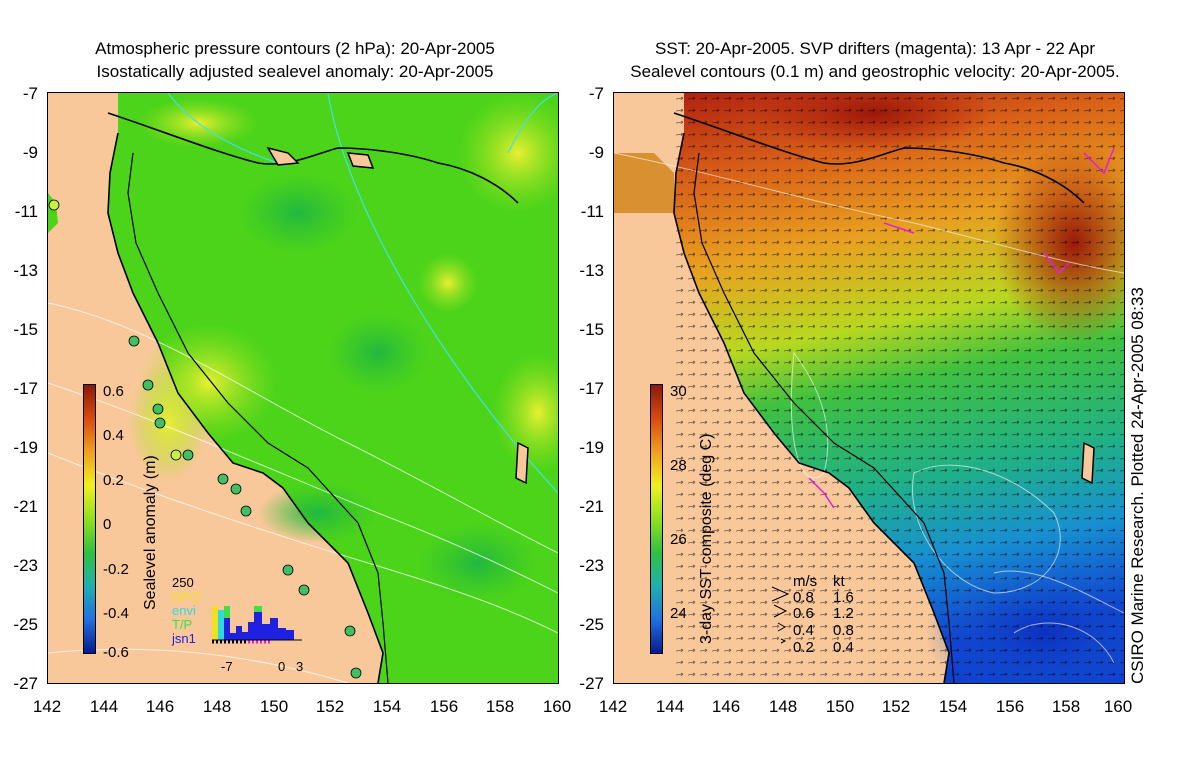 The width and height of the screenshot is (1182, 768). I want to click on velocity-key-header-kt: kt, so click(839, 581).